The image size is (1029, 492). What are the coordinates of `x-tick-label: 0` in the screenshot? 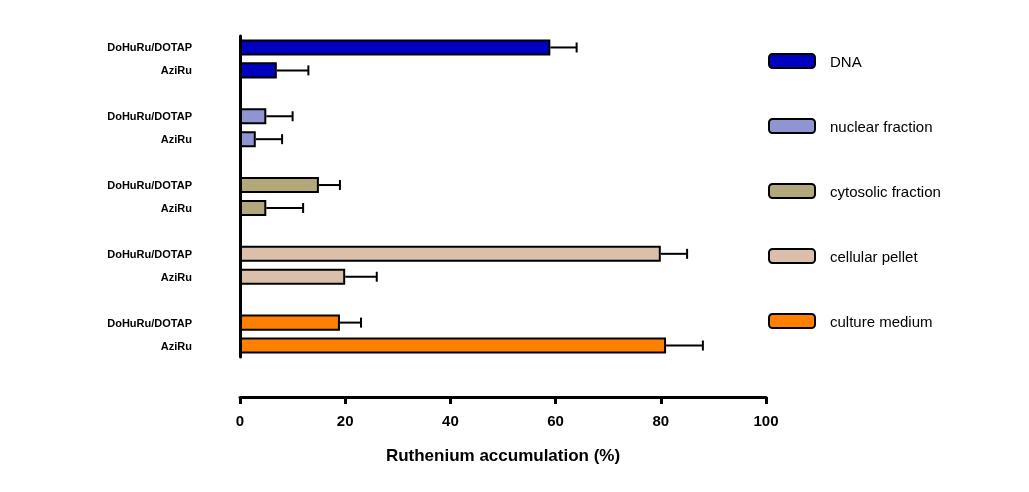 It's located at (240, 420).